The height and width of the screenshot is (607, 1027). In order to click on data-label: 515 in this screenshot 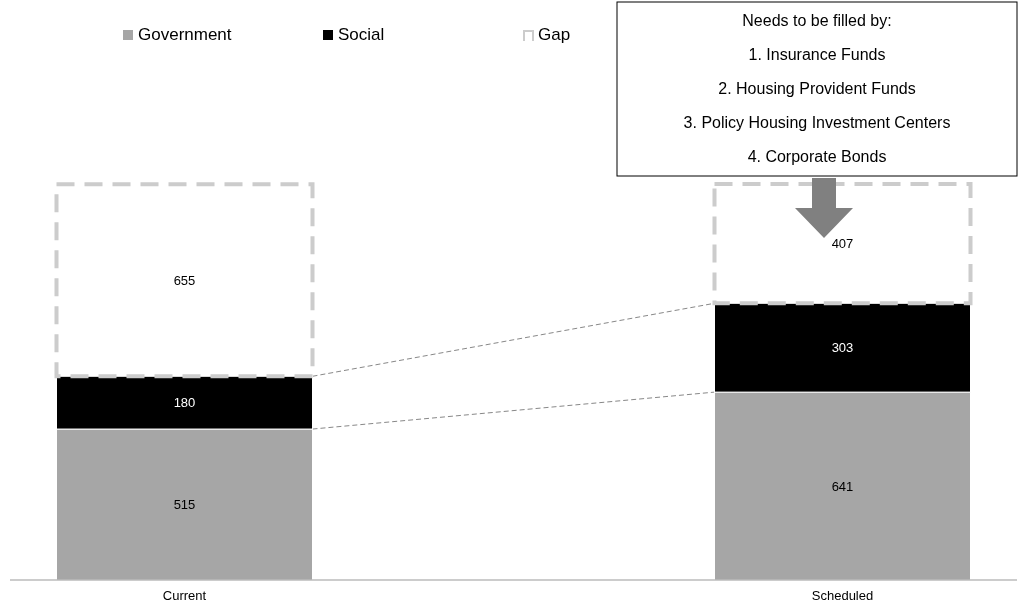, I will do `click(184, 505)`.